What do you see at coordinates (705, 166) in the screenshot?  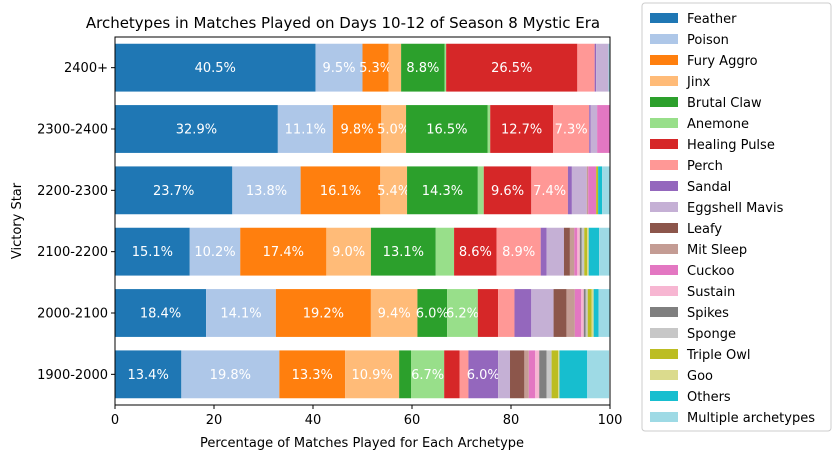 I see `legend-label: Perch` at bounding box center [705, 166].